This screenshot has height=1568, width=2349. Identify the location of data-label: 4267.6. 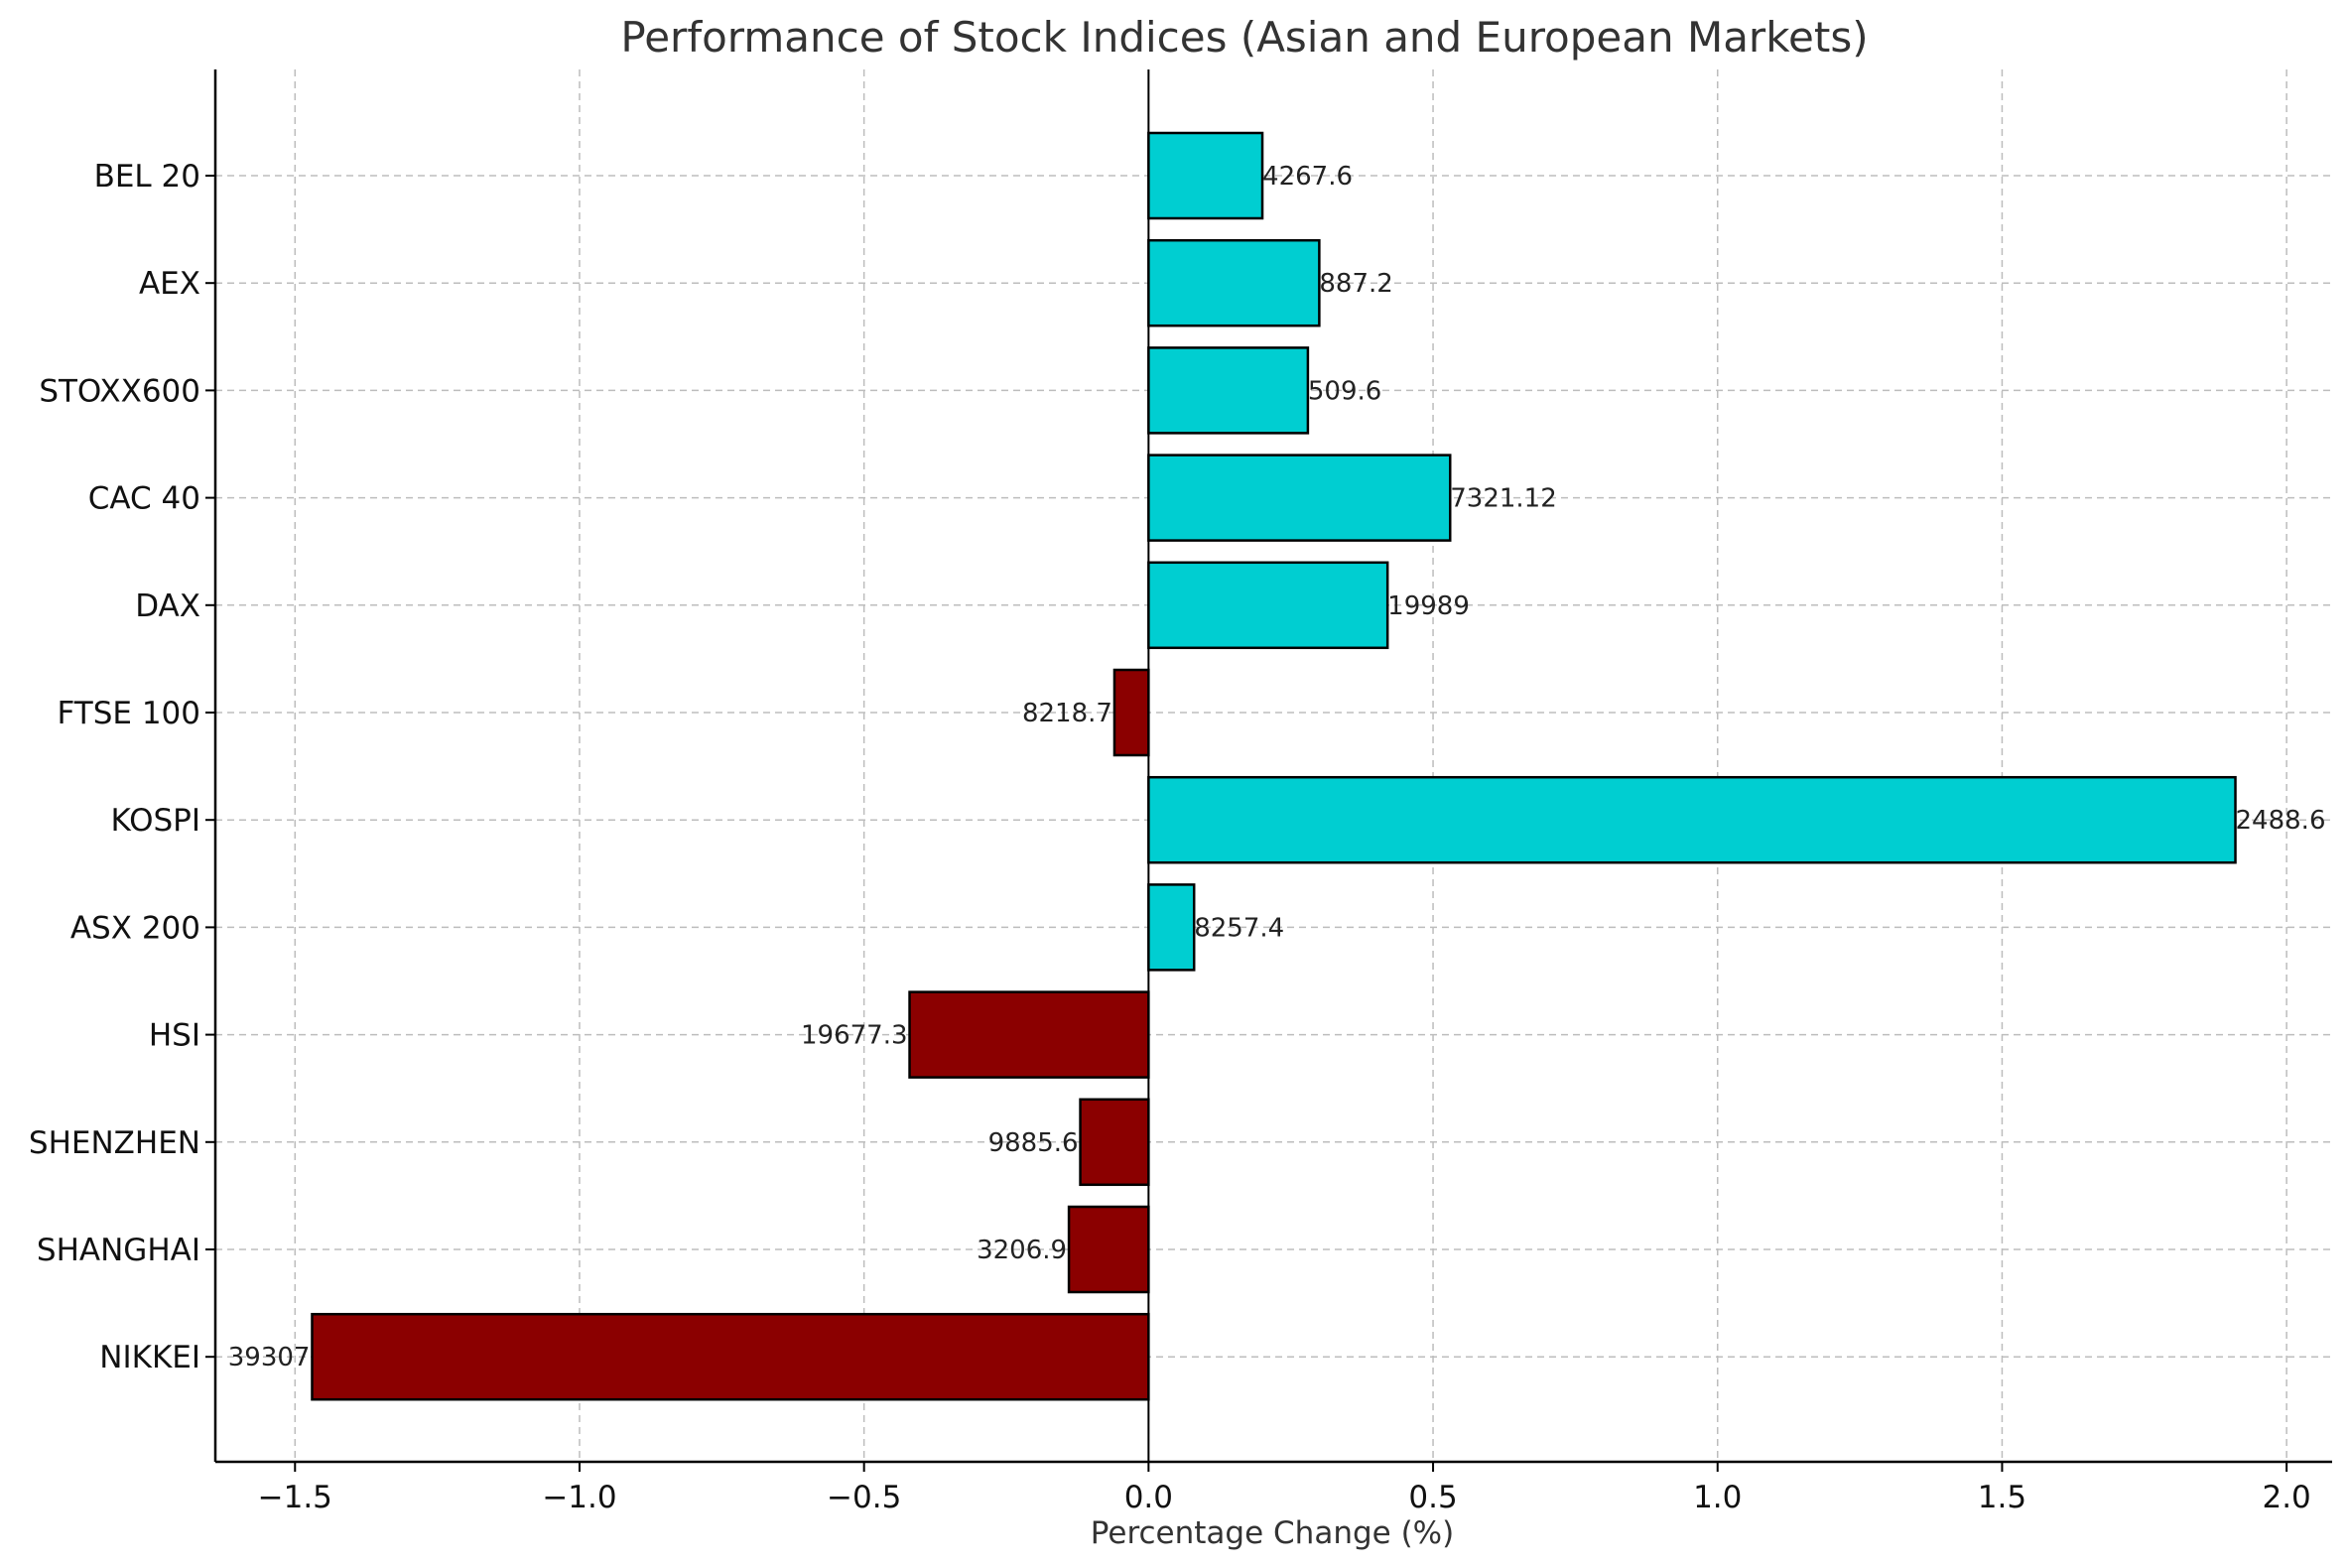
(1308, 177).